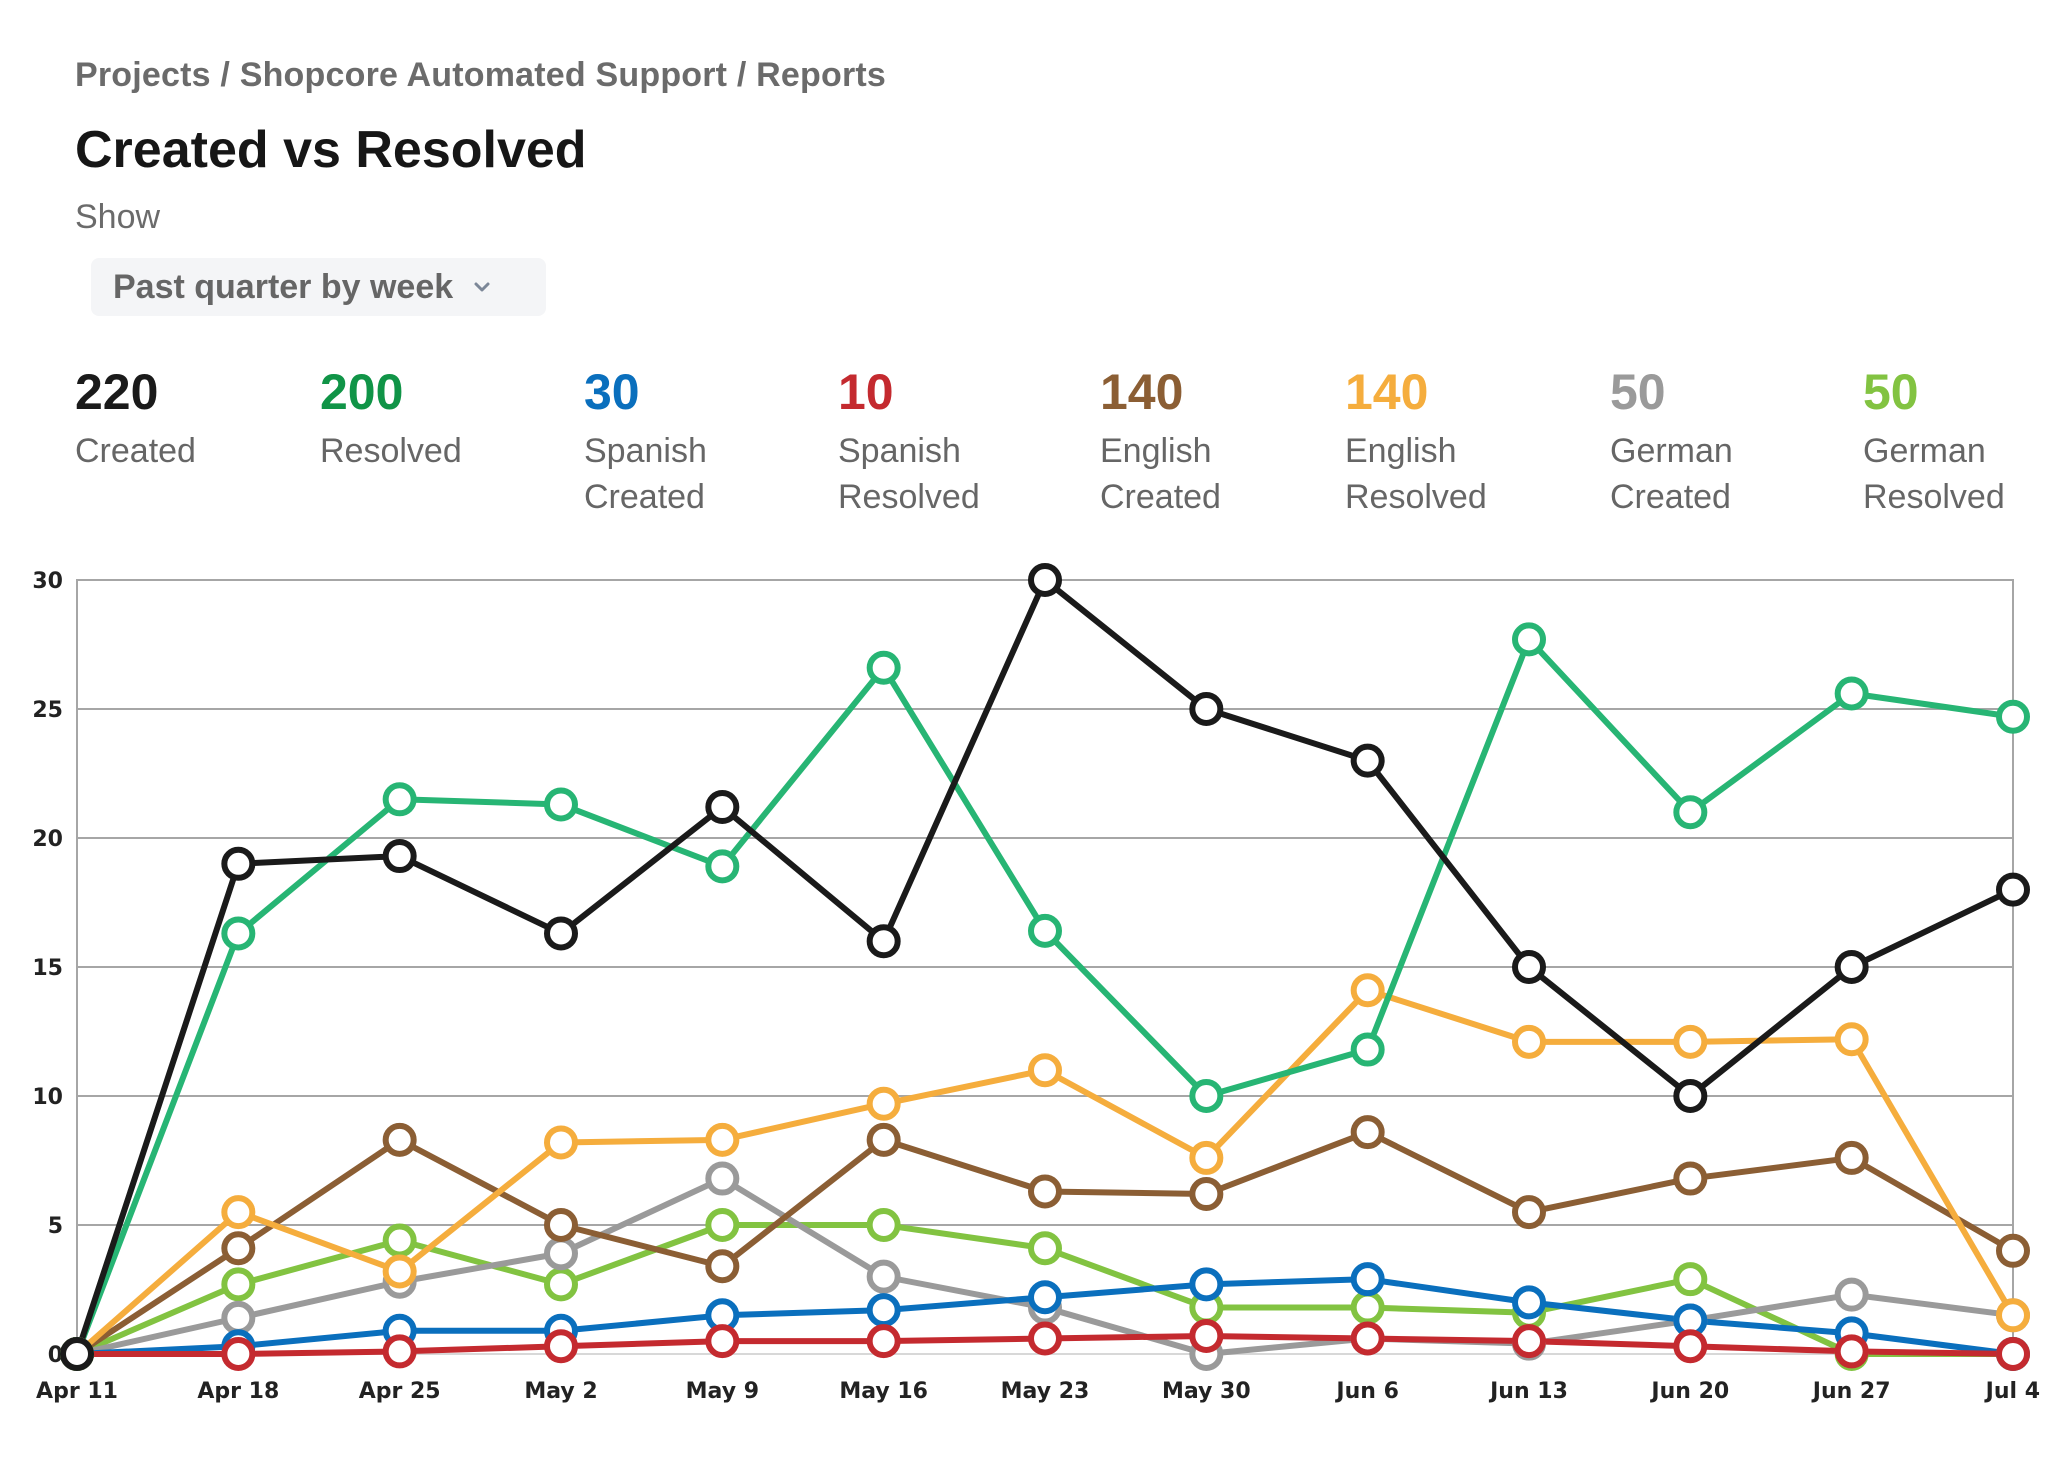 This screenshot has width=2048, height=1474. What do you see at coordinates (117, 392) in the screenshot?
I see `stat-value: 220` at bounding box center [117, 392].